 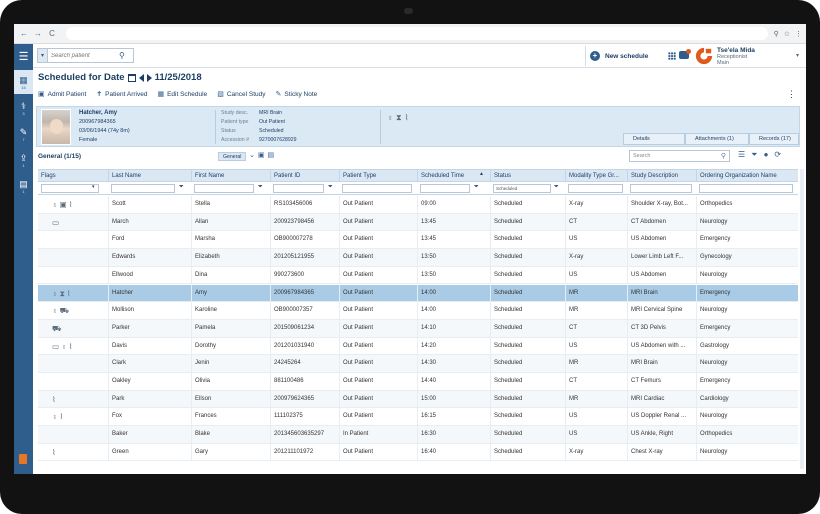 I want to click on column-header-status: Status, so click(x=527, y=176).